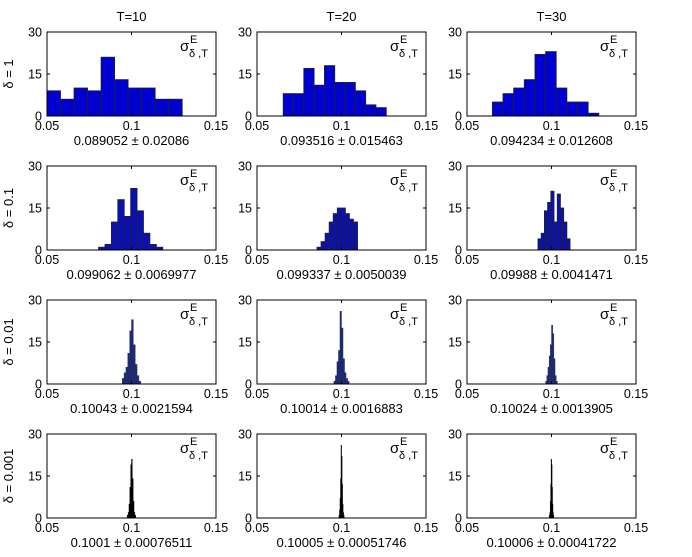 This screenshot has width=692, height=557. What do you see at coordinates (552, 16) in the screenshot?
I see `column-title: T=30` at bounding box center [552, 16].